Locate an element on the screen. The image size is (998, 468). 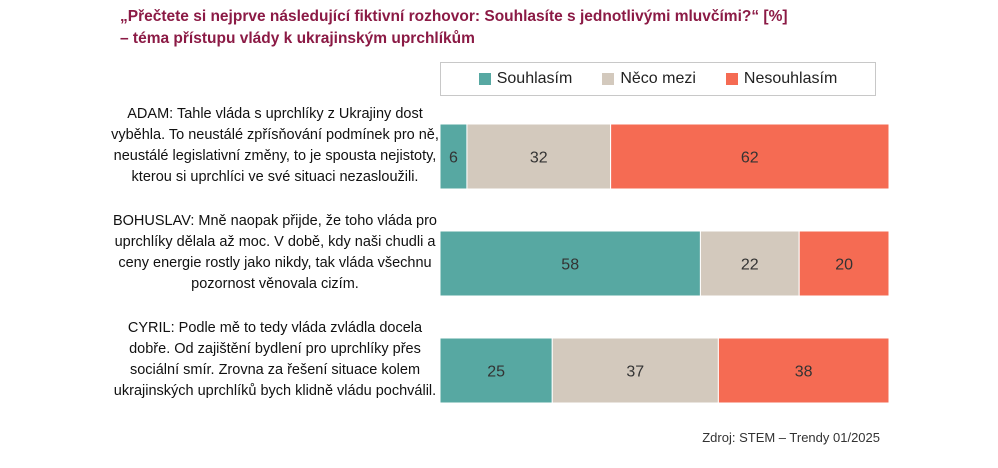
bar-cyril-neco-mezi is located at coordinates (635, 370).